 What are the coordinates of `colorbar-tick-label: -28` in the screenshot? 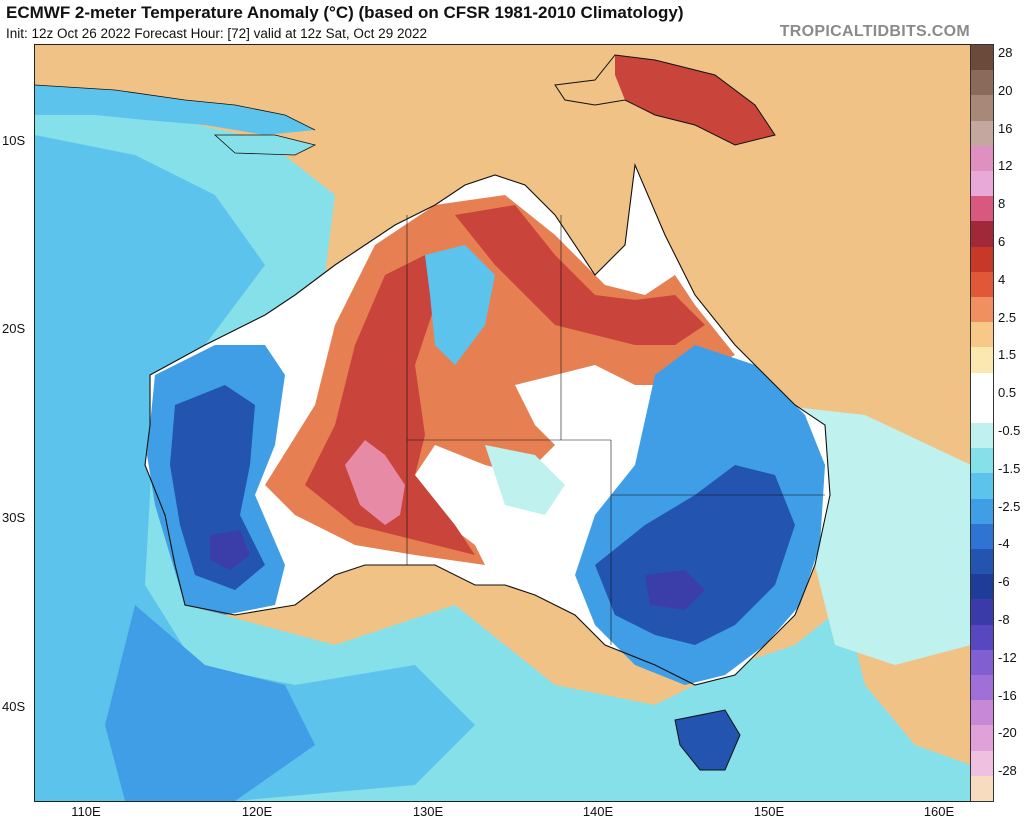 It's located at (1007, 771).